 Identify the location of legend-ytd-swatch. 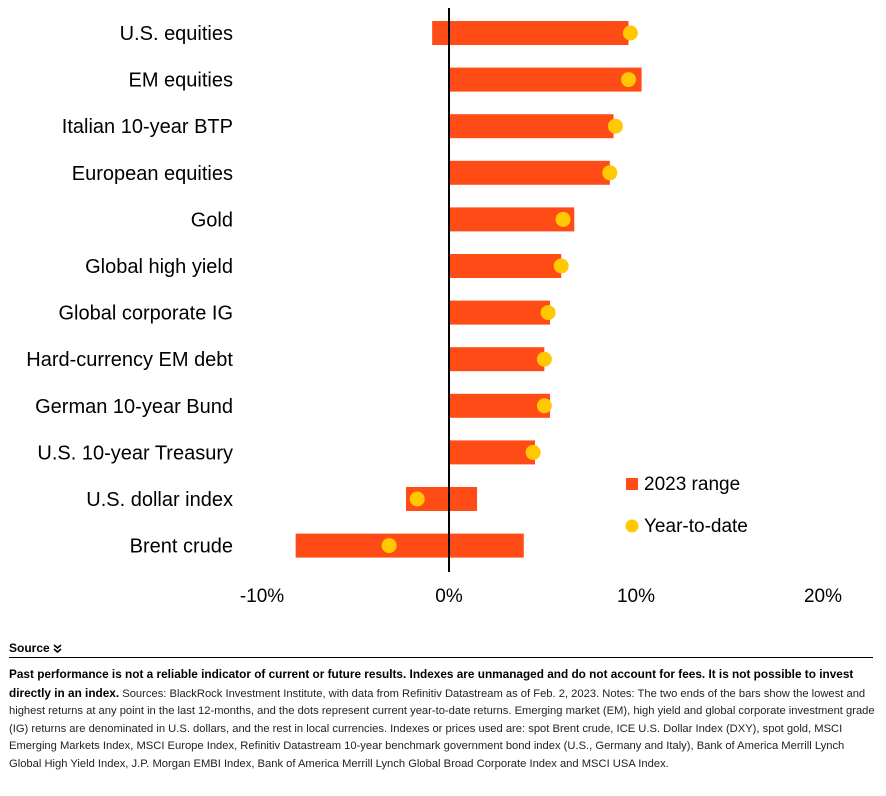
(632, 526).